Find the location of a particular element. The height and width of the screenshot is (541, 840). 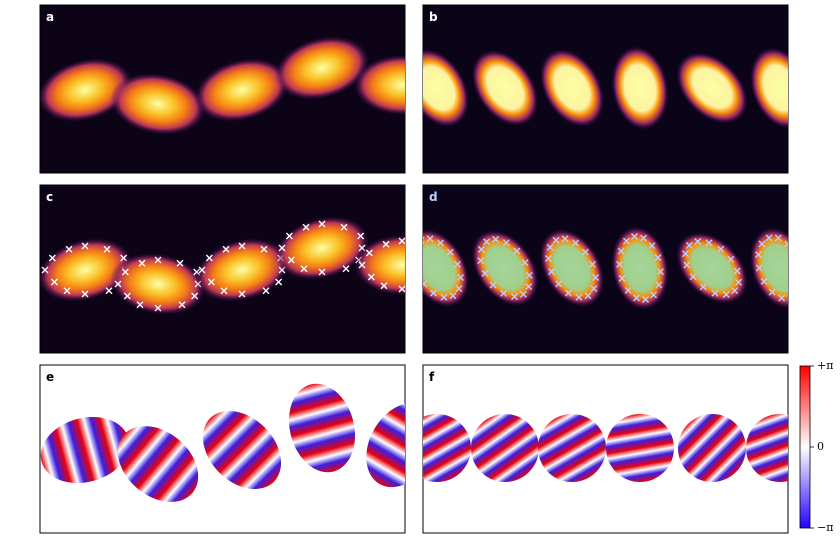

panel-label: a is located at coordinates (50, 17).